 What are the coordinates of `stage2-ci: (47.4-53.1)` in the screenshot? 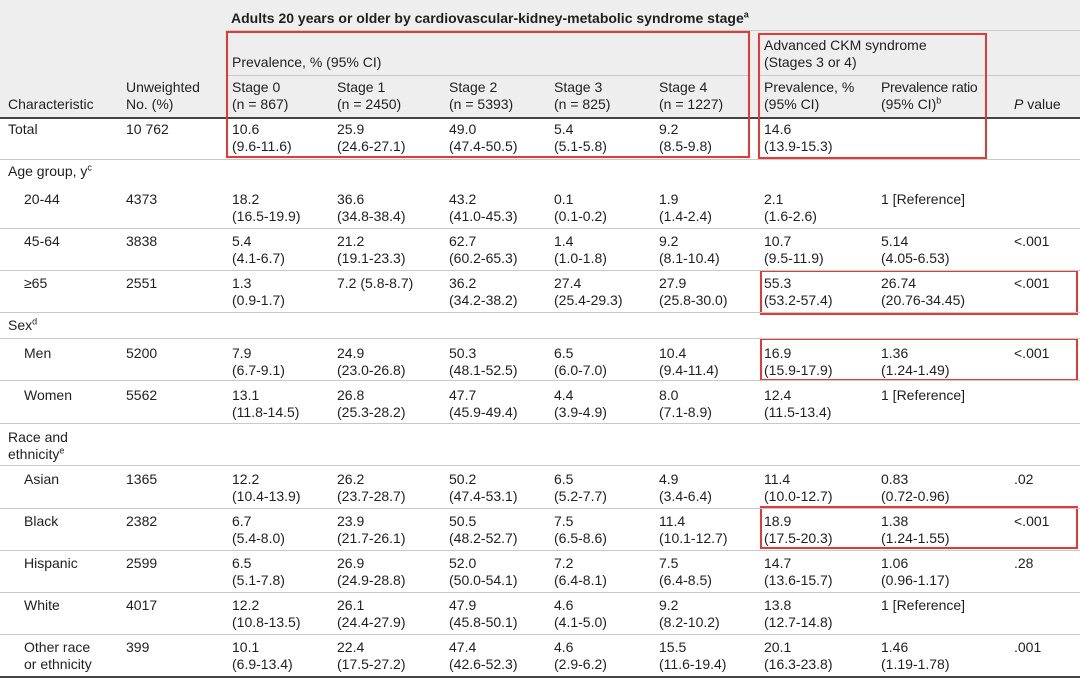 It's located at (483, 496).